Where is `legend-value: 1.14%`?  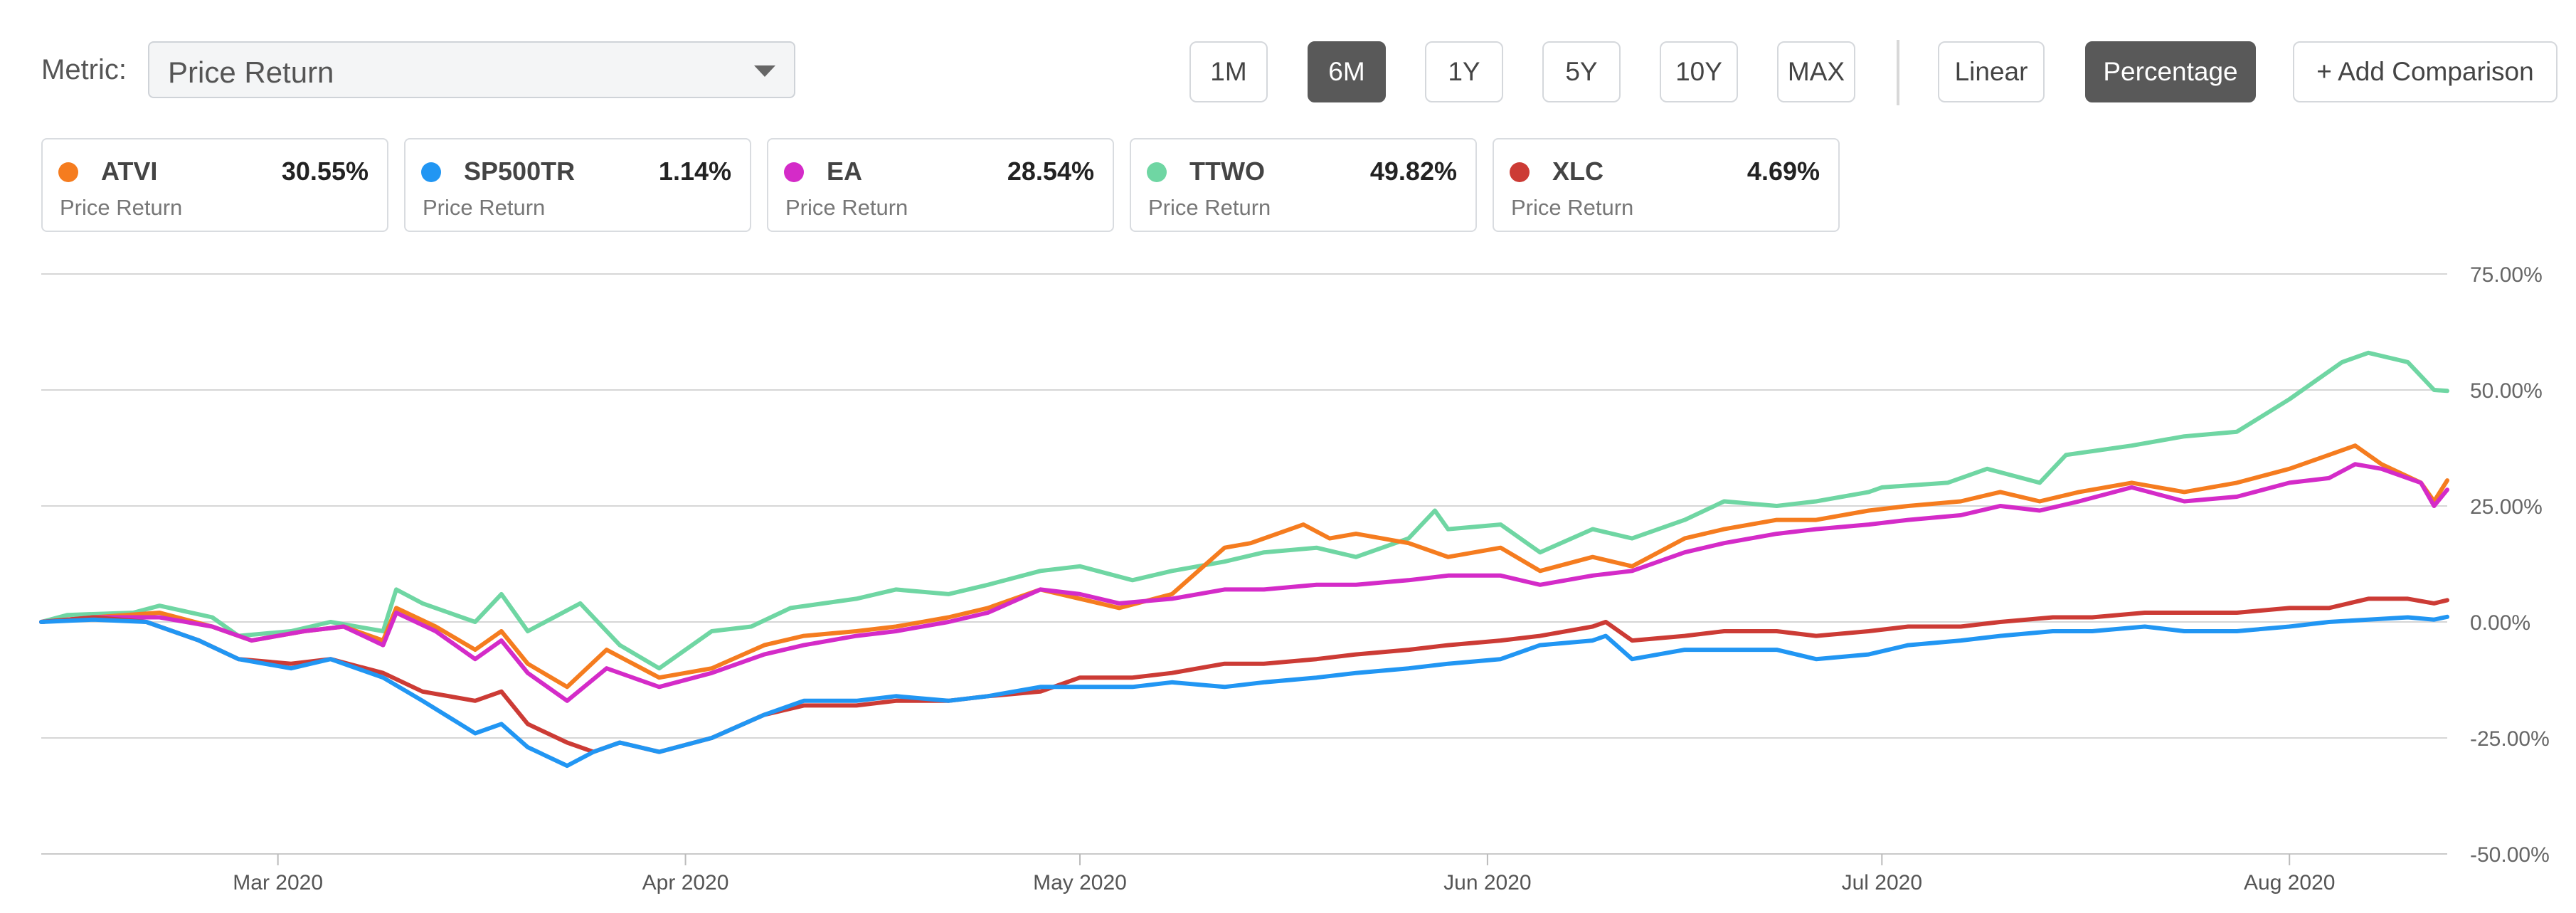
legend-value: 1.14% is located at coordinates (694, 172).